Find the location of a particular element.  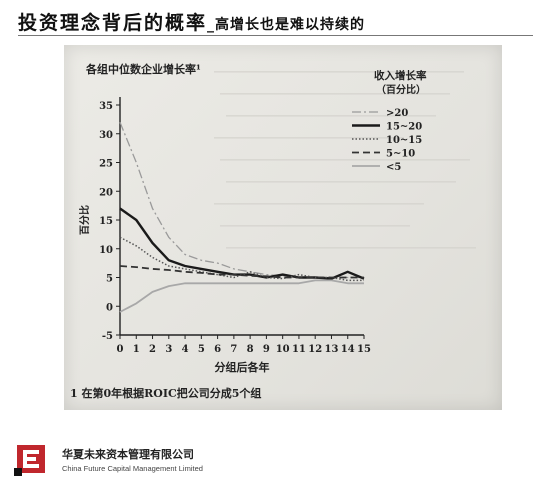

x-tick-label: 10 is located at coordinates (283, 349).